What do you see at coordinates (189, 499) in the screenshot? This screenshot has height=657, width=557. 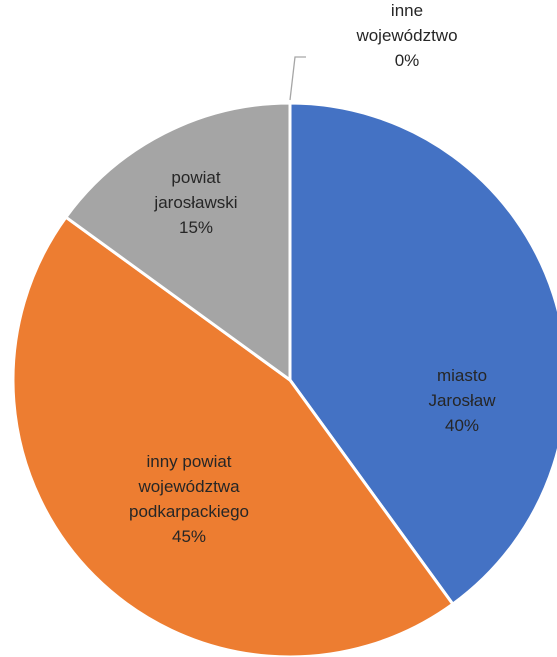 I see `label-inny-powiat-wojewodztwa-podkarpackiego: inny powiat województwa podkarpackiego 45%` at bounding box center [189, 499].